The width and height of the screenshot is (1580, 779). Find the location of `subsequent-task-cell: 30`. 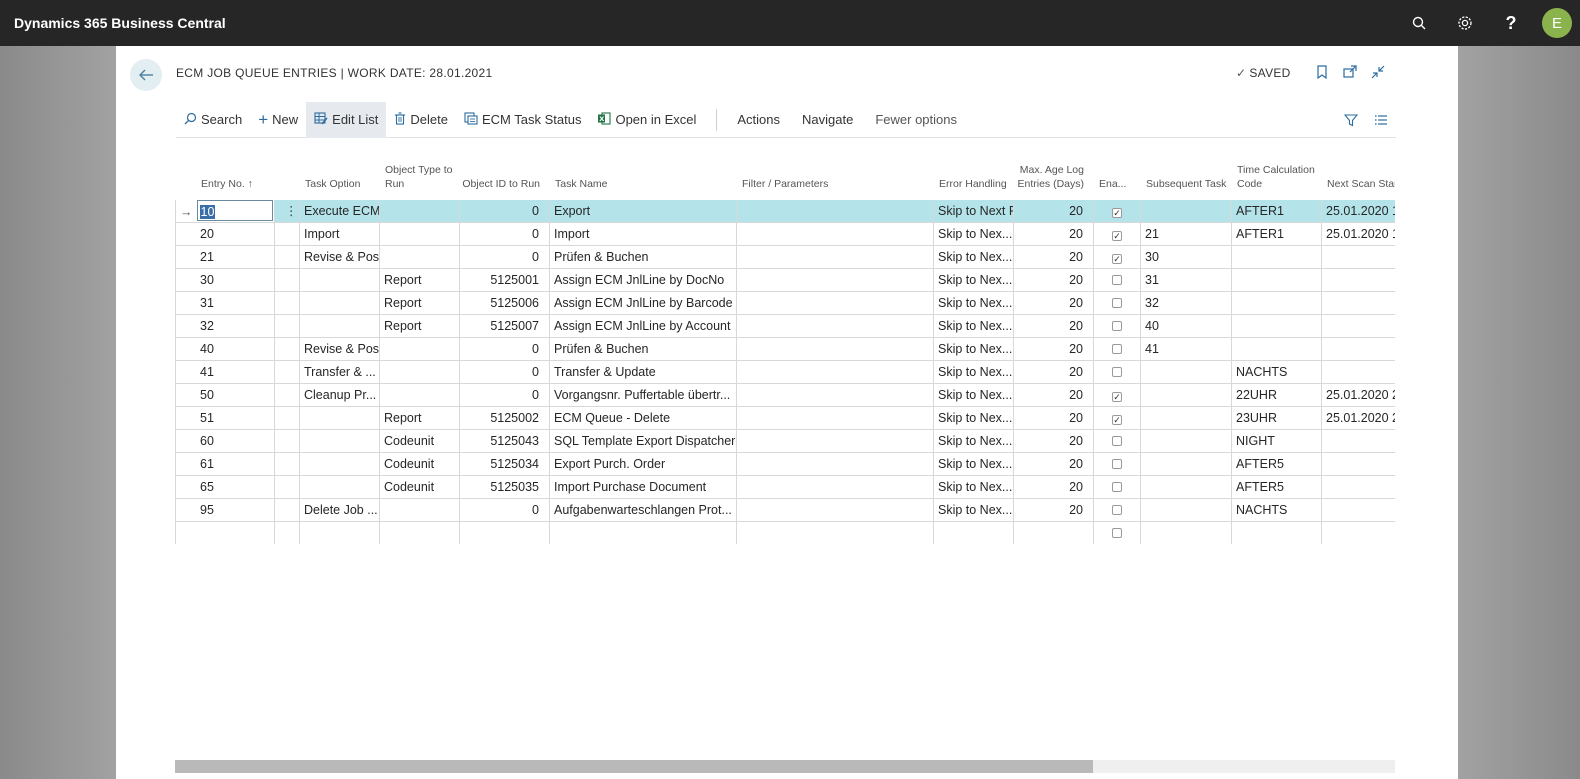

subsequent-task-cell: 30 is located at coordinates (1186, 257).